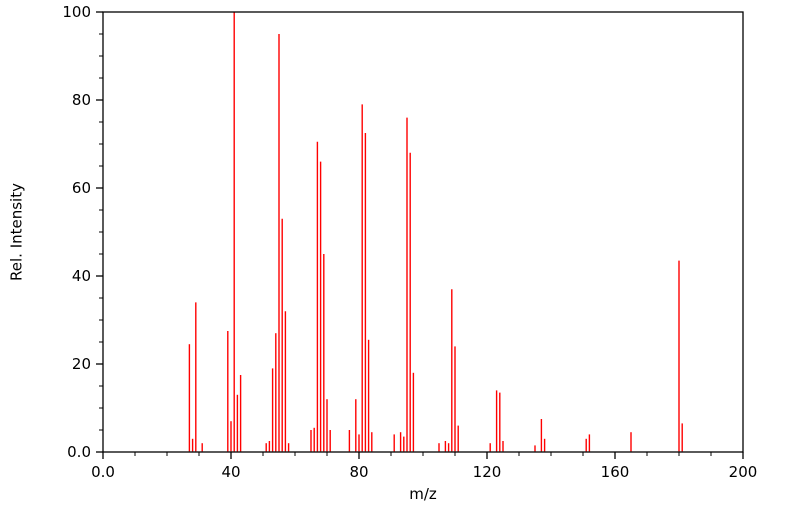 The width and height of the screenshot is (799, 516). What do you see at coordinates (76, 12) in the screenshot?
I see `y-tick-label: 100` at bounding box center [76, 12].